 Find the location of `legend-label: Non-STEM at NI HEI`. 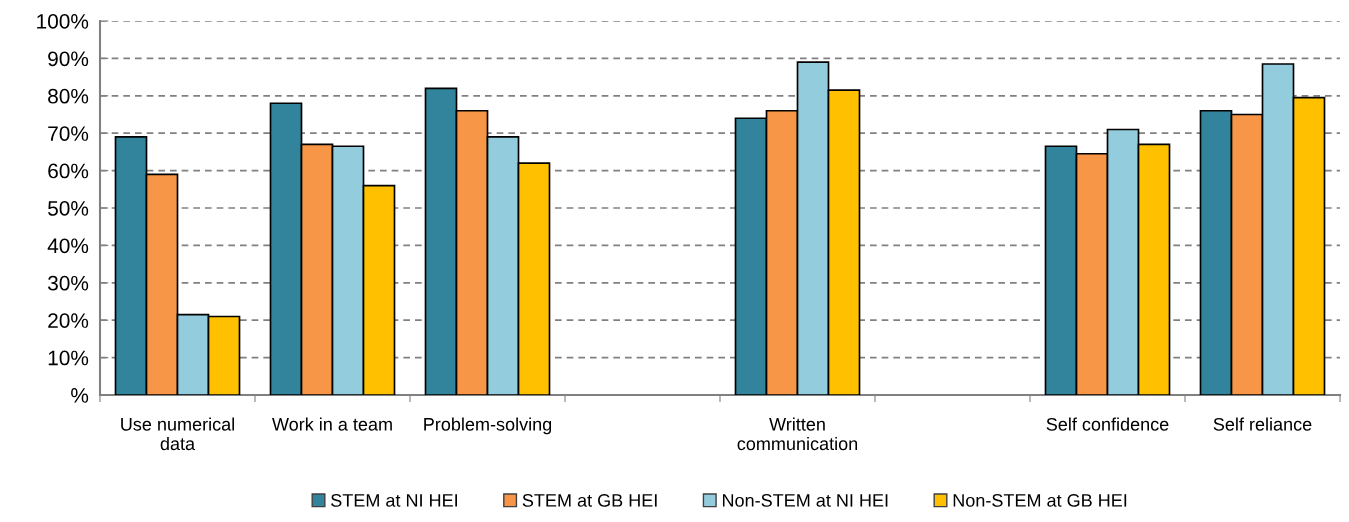

legend-label: Non-STEM at NI HEI is located at coordinates (805, 500).